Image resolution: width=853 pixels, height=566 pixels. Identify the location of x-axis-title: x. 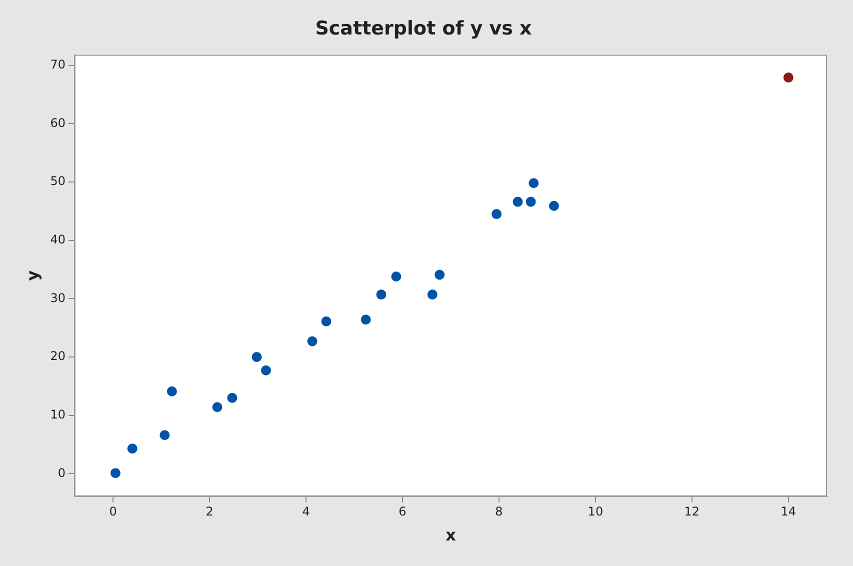
(451, 535).